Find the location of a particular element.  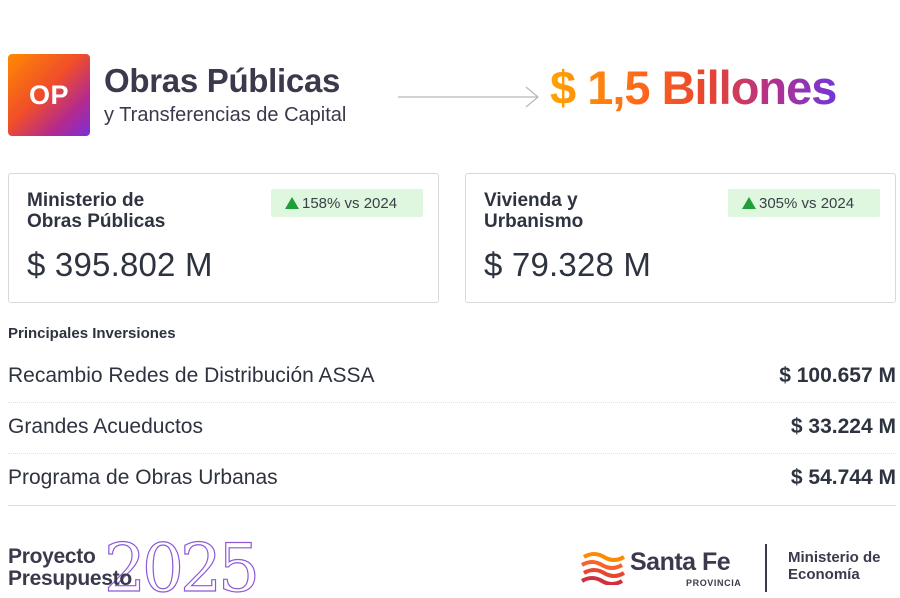

total-amount: $ 1,5 Billones is located at coordinates (693, 87).